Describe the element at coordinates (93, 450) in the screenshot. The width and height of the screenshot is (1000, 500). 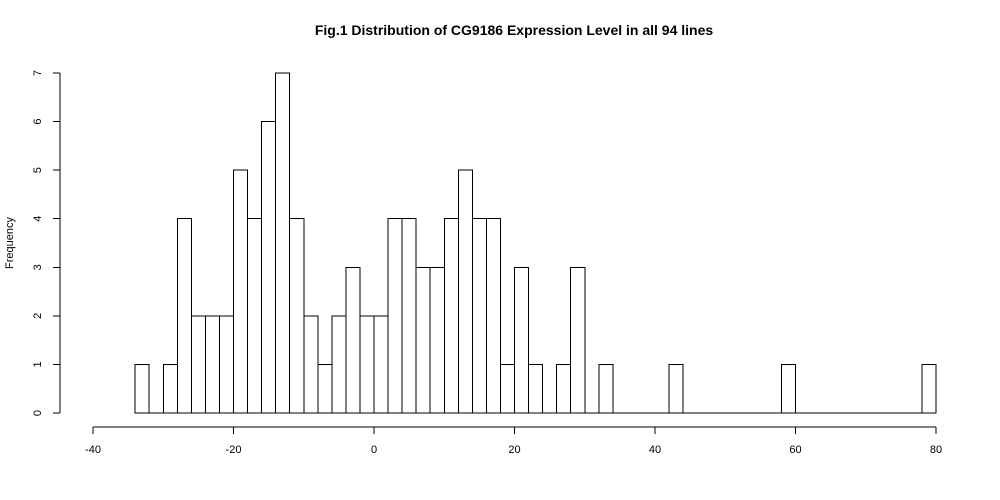
I see `x-tick-label: -40` at that location.